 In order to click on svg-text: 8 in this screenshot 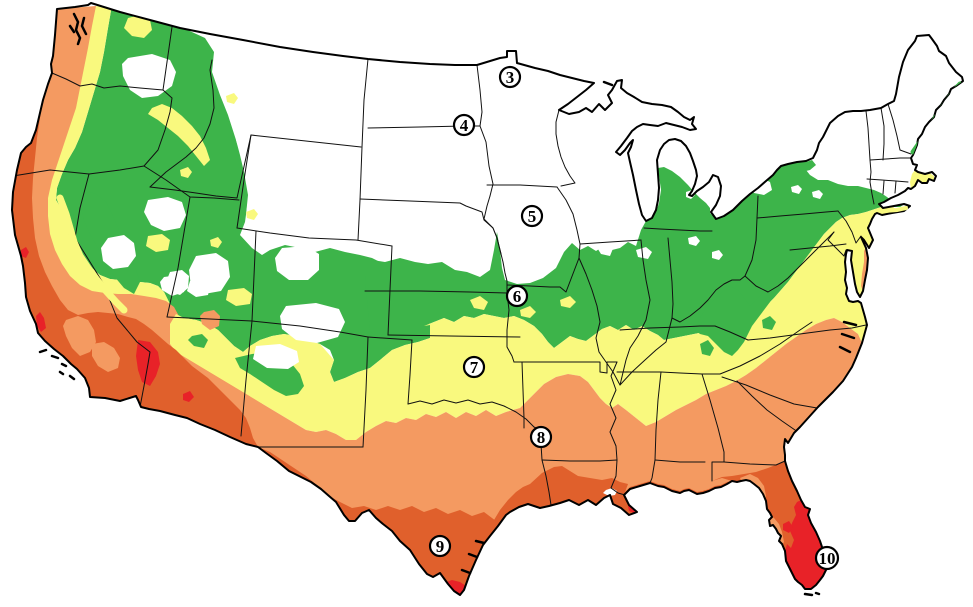, I will do `click(541, 437)`.